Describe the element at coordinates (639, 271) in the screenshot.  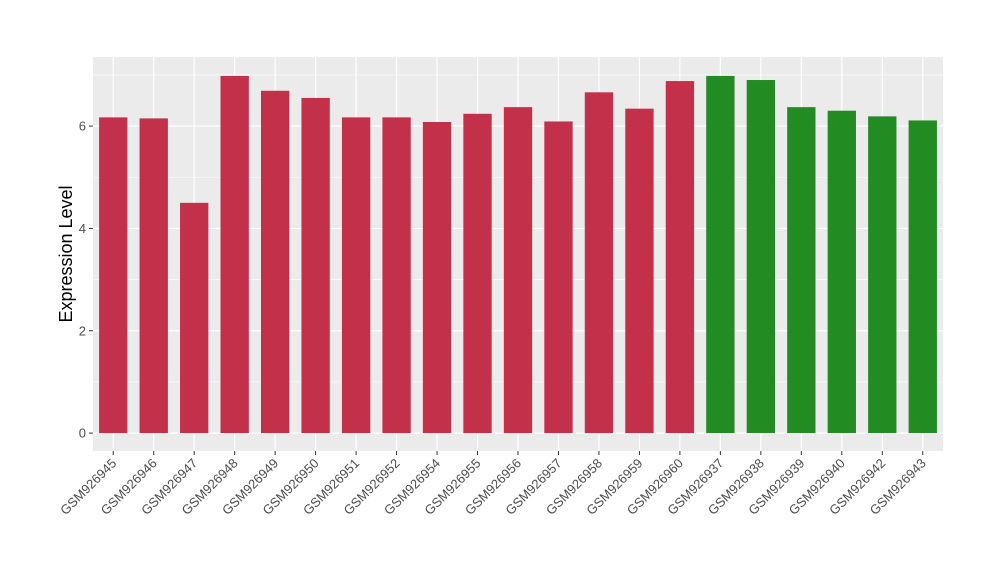
I see `bar-GSM926959` at that location.